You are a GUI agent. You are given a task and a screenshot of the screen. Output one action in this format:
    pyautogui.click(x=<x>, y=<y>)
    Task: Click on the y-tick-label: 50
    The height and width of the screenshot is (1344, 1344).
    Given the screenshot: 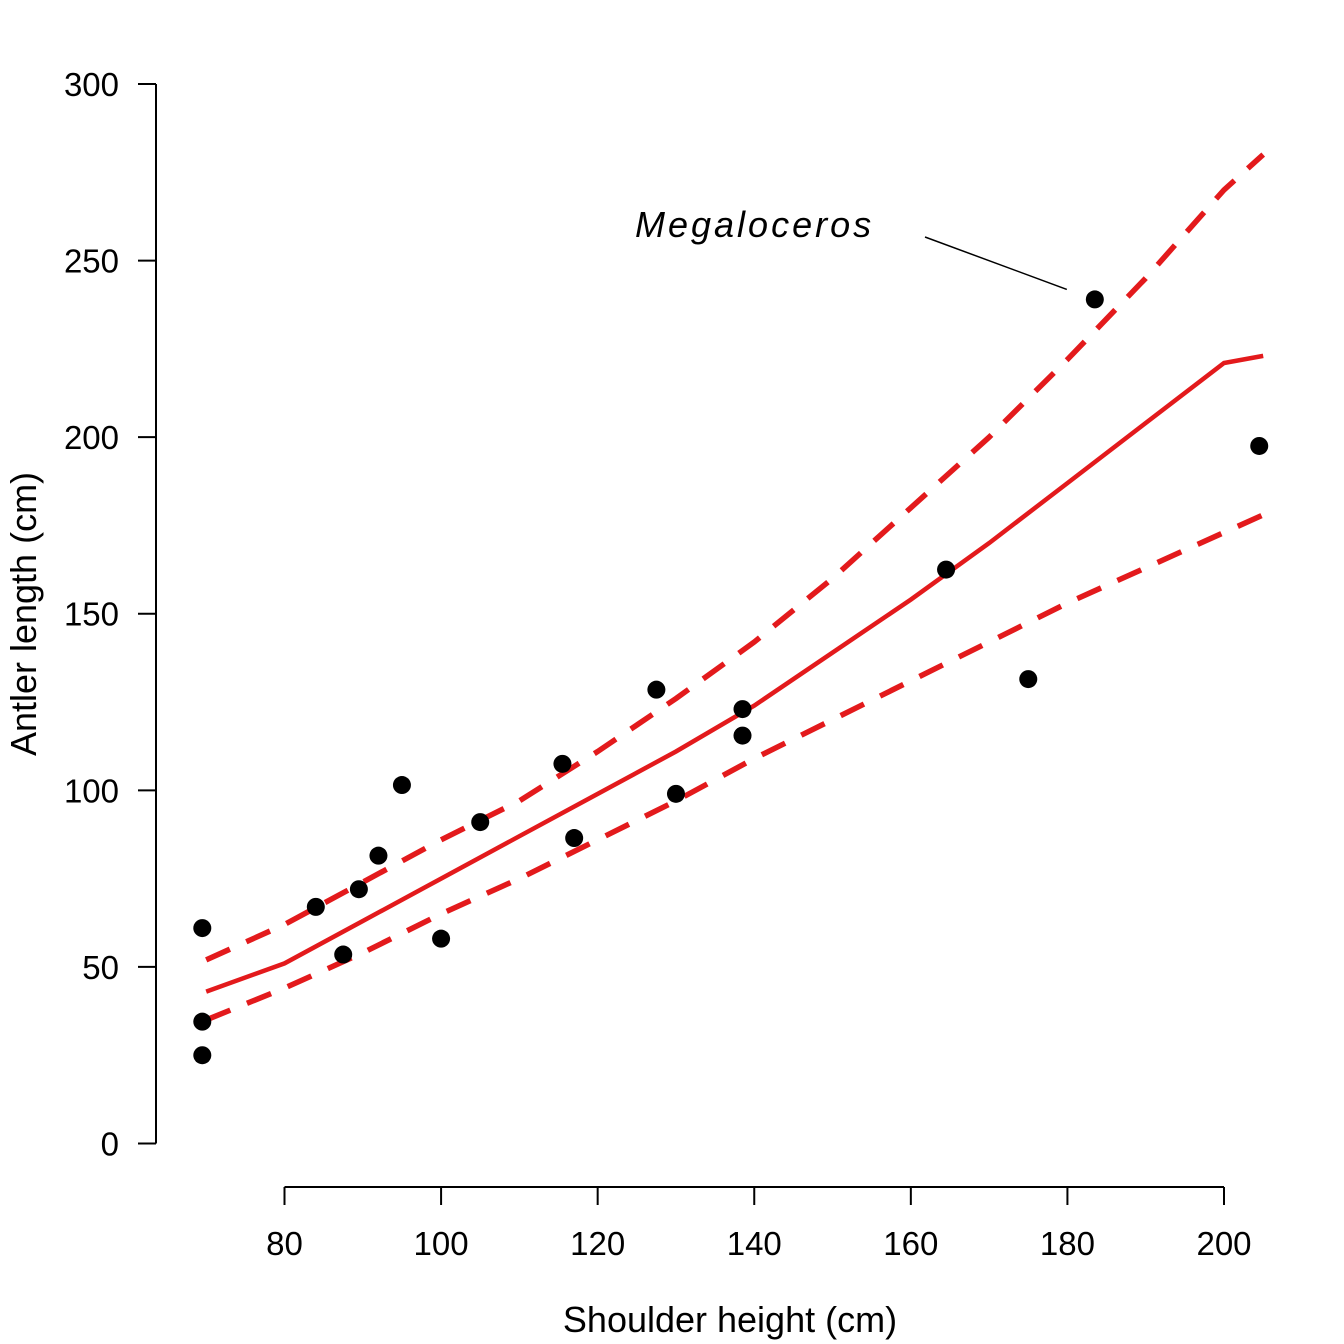 What is the action you would take?
    pyautogui.click(x=100, y=967)
    